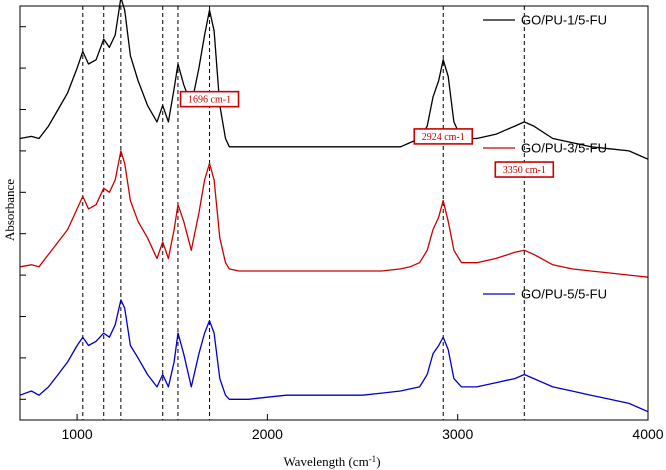 Image resolution: width=666 pixels, height=470 pixels. What do you see at coordinates (9, 210) in the screenshot?
I see `y-axis-label: Absorbance` at bounding box center [9, 210].